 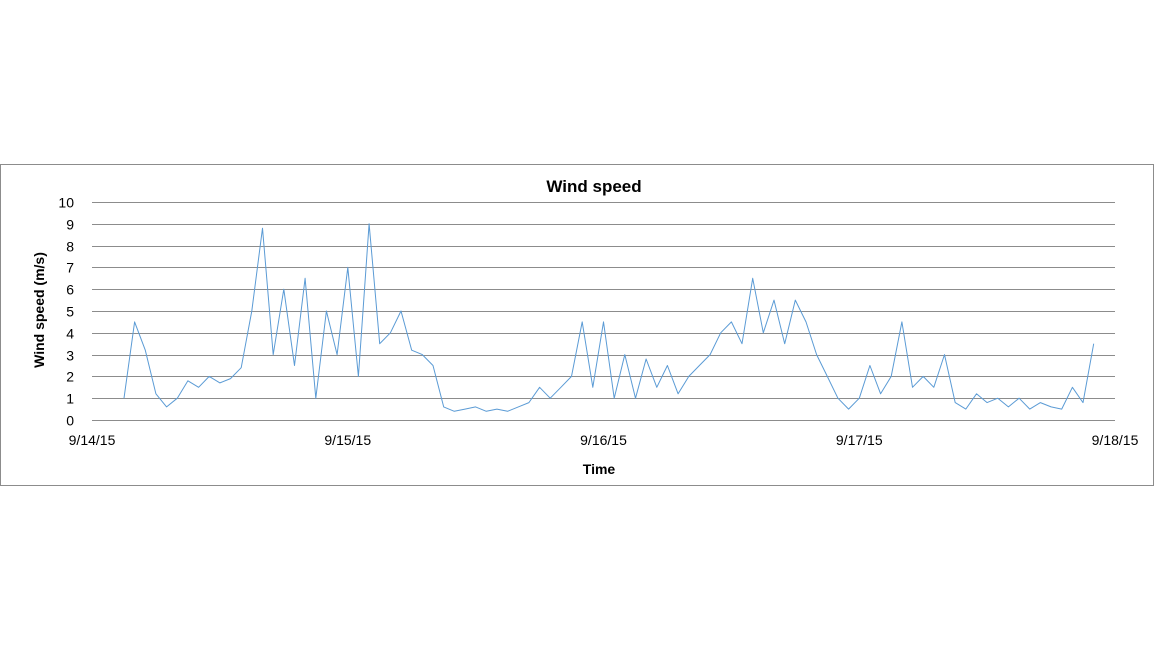 I want to click on y-tick-label: 3, so click(x=70, y=356).